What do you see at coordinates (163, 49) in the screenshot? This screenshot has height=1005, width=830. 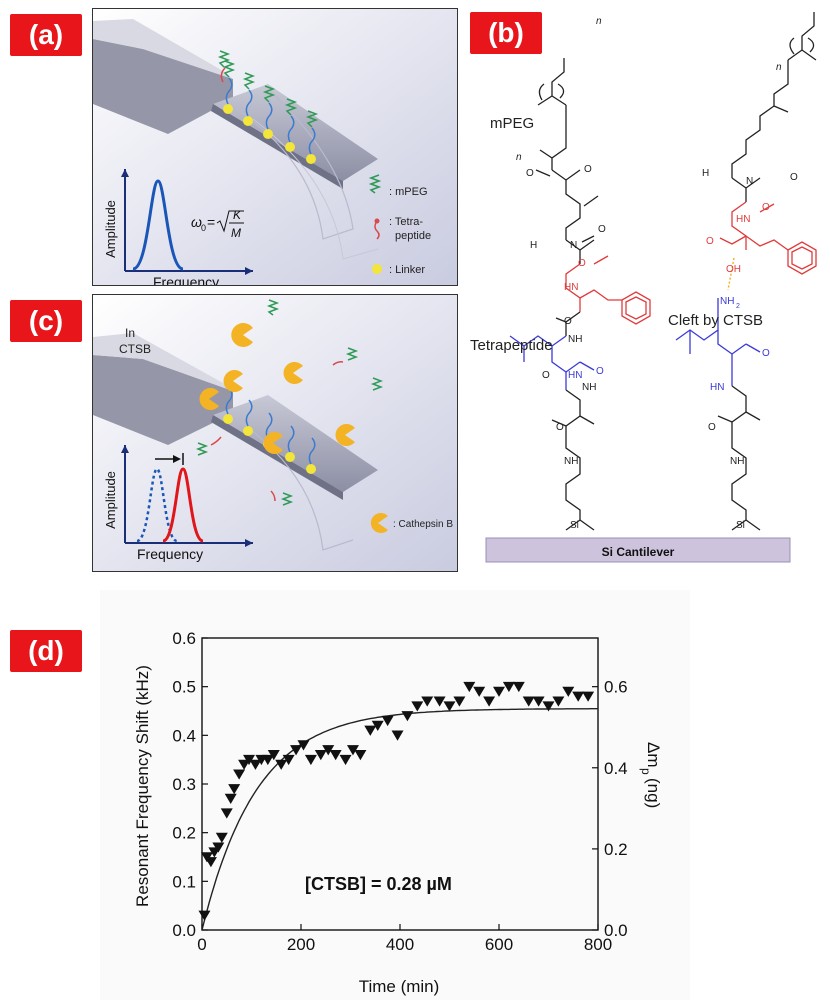 I see `cantilever-base-top` at bounding box center [163, 49].